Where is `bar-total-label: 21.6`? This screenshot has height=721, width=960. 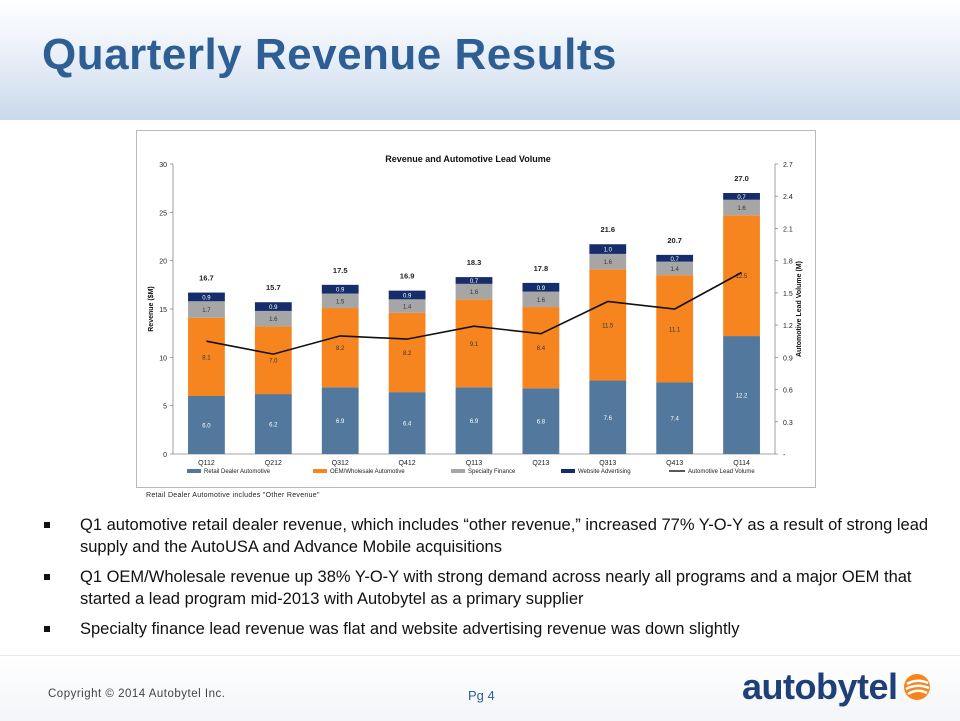 bar-total-label: 21.6 is located at coordinates (607, 229).